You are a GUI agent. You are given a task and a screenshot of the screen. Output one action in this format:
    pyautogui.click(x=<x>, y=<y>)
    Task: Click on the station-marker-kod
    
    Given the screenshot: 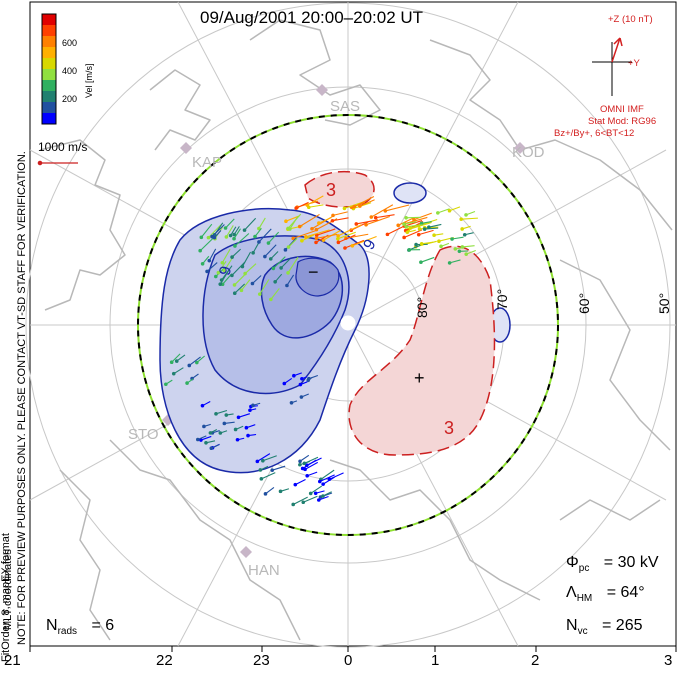 What is the action you would take?
    pyautogui.click(x=520, y=148)
    